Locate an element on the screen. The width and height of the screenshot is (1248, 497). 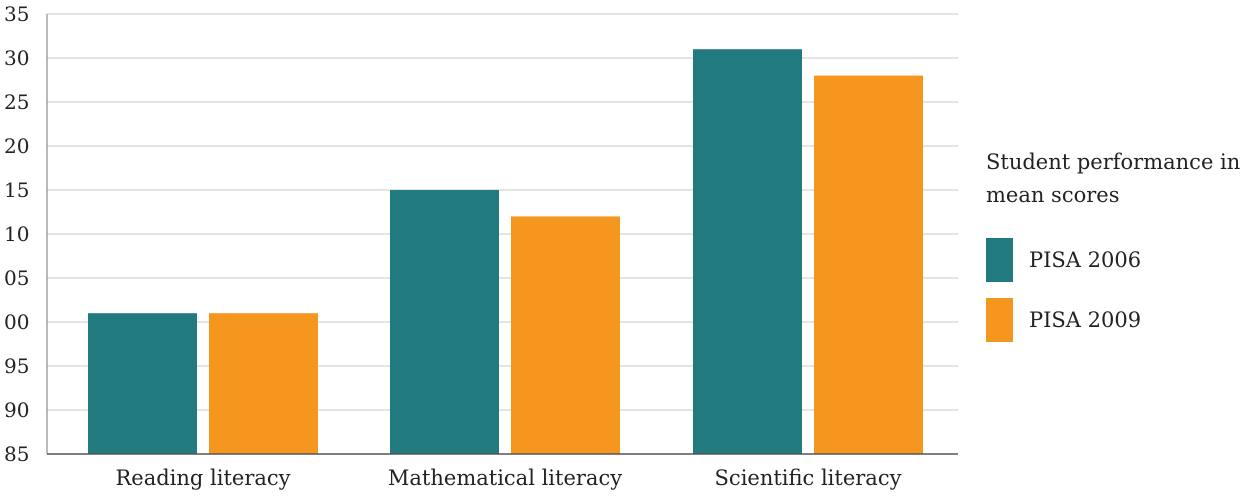
y-tick-label: 00 is located at coordinates (16, 322).